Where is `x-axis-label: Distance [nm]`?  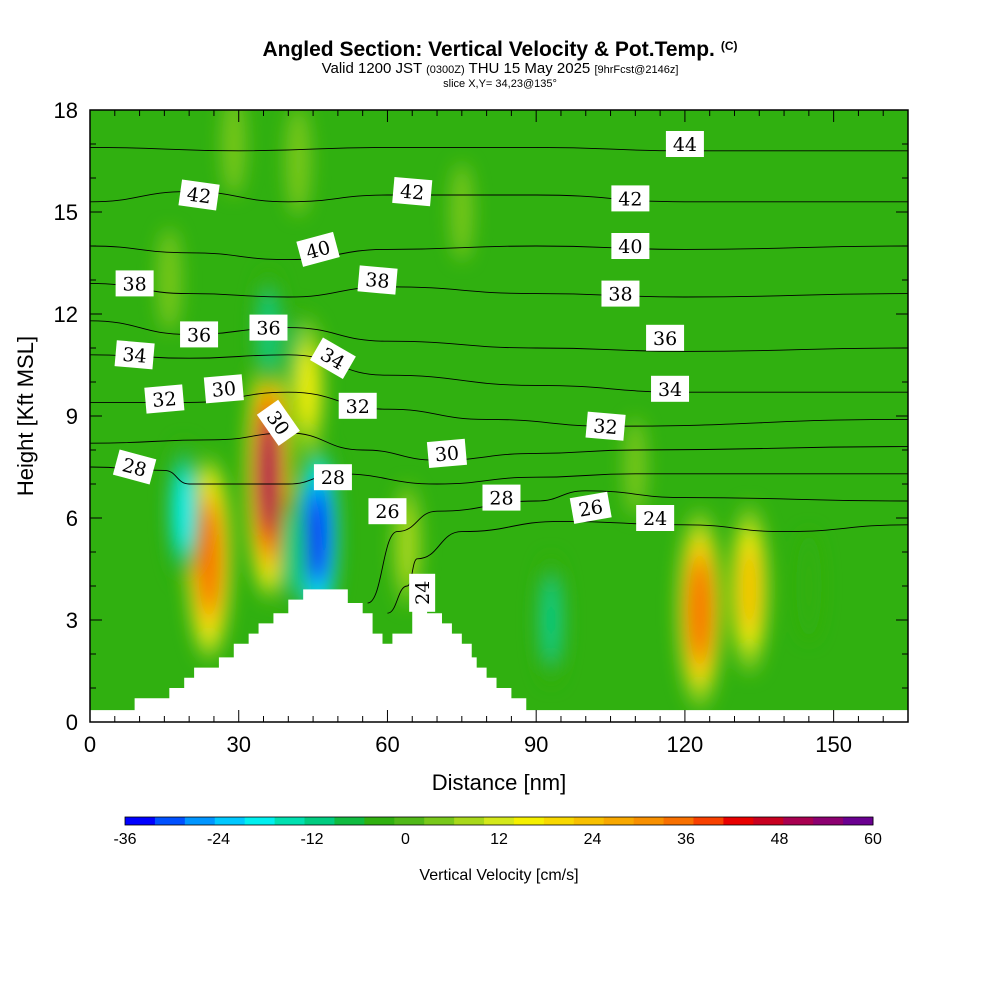 x-axis-label: Distance [nm] is located at coordinates (499, 782).